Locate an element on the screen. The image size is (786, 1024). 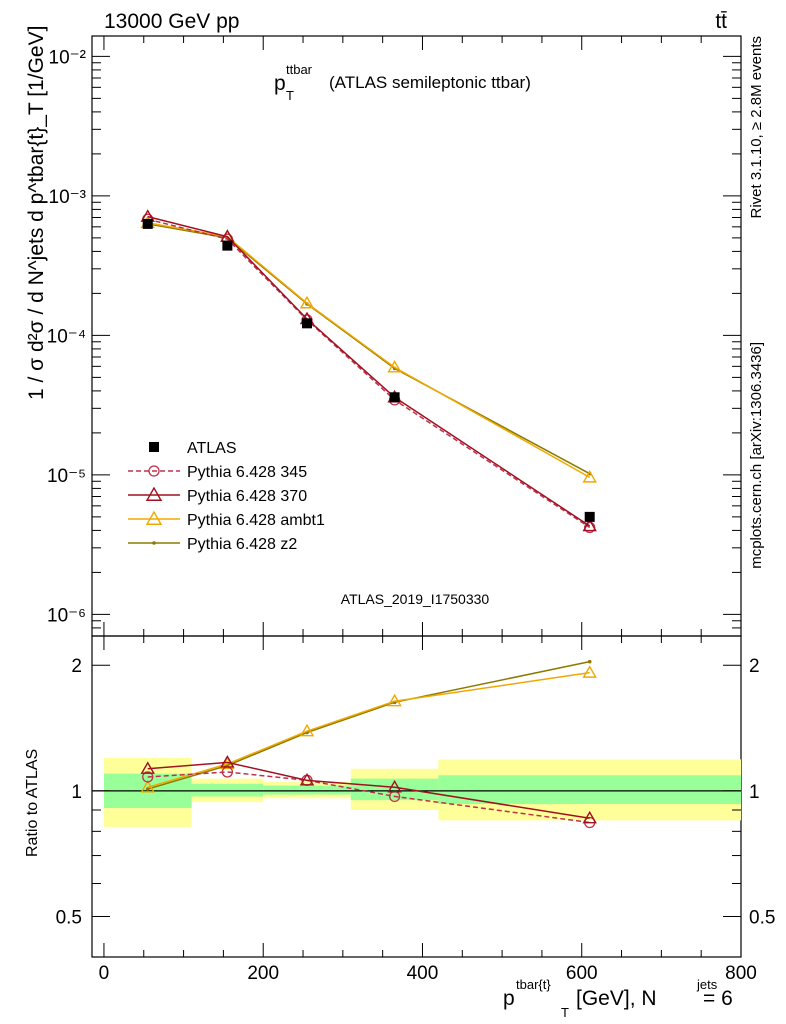
x-tick-label: 0 is located at coordinates (104, 973).